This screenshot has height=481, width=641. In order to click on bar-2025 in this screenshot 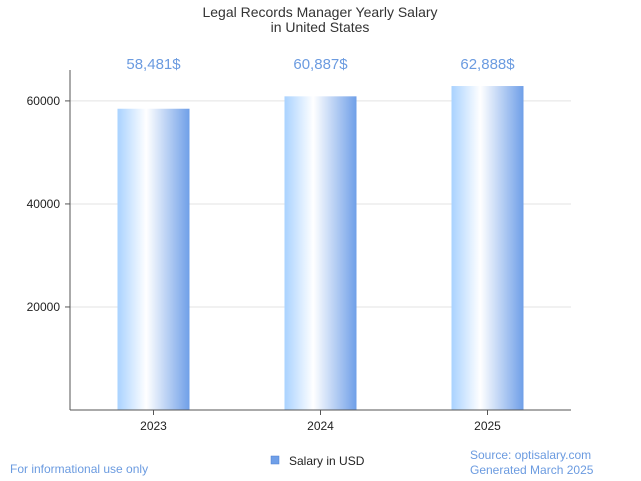, I will do `click(487, 248)`.